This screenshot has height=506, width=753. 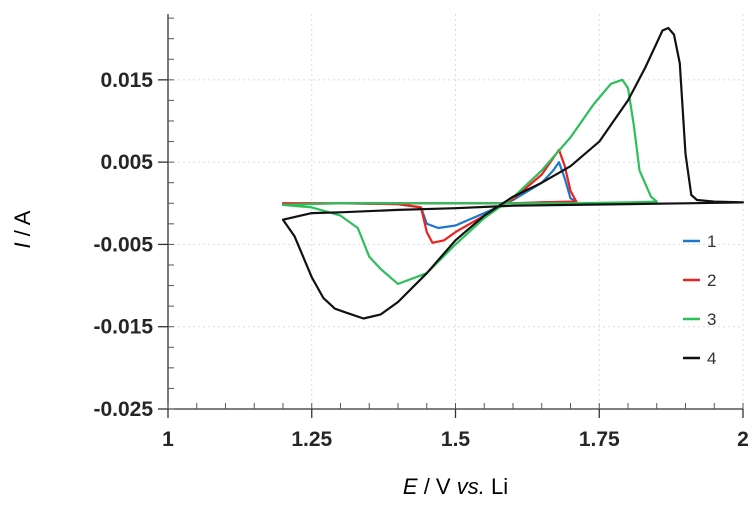 What do you see at coordinates (123, 244) in the screenshot?
I see `y-tick-label: -0.005` at bounding box center [123, 244].